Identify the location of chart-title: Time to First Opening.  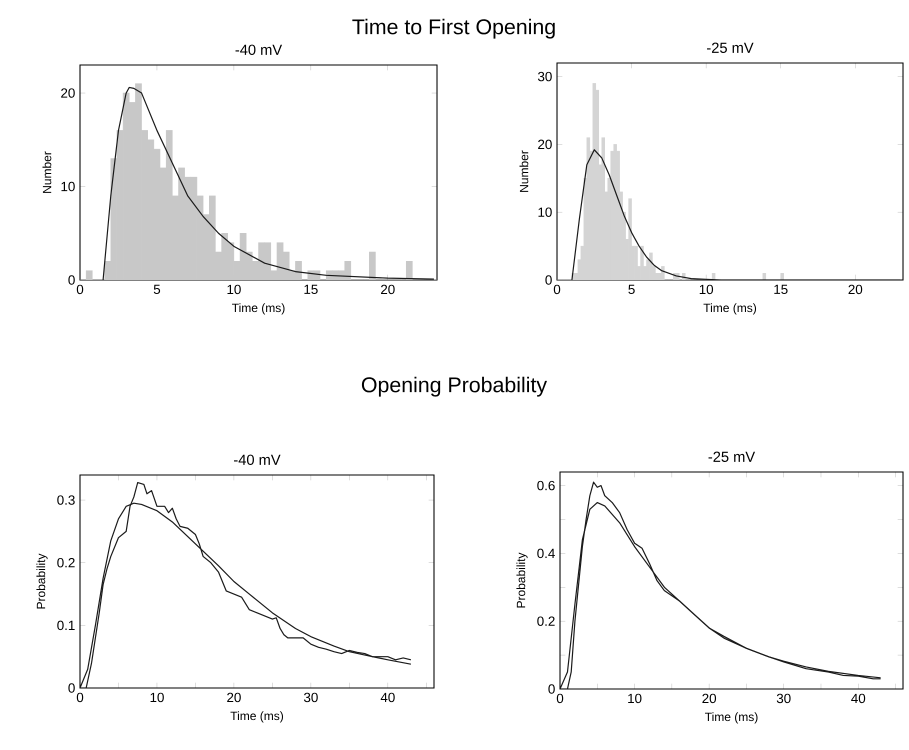
(453, 28).